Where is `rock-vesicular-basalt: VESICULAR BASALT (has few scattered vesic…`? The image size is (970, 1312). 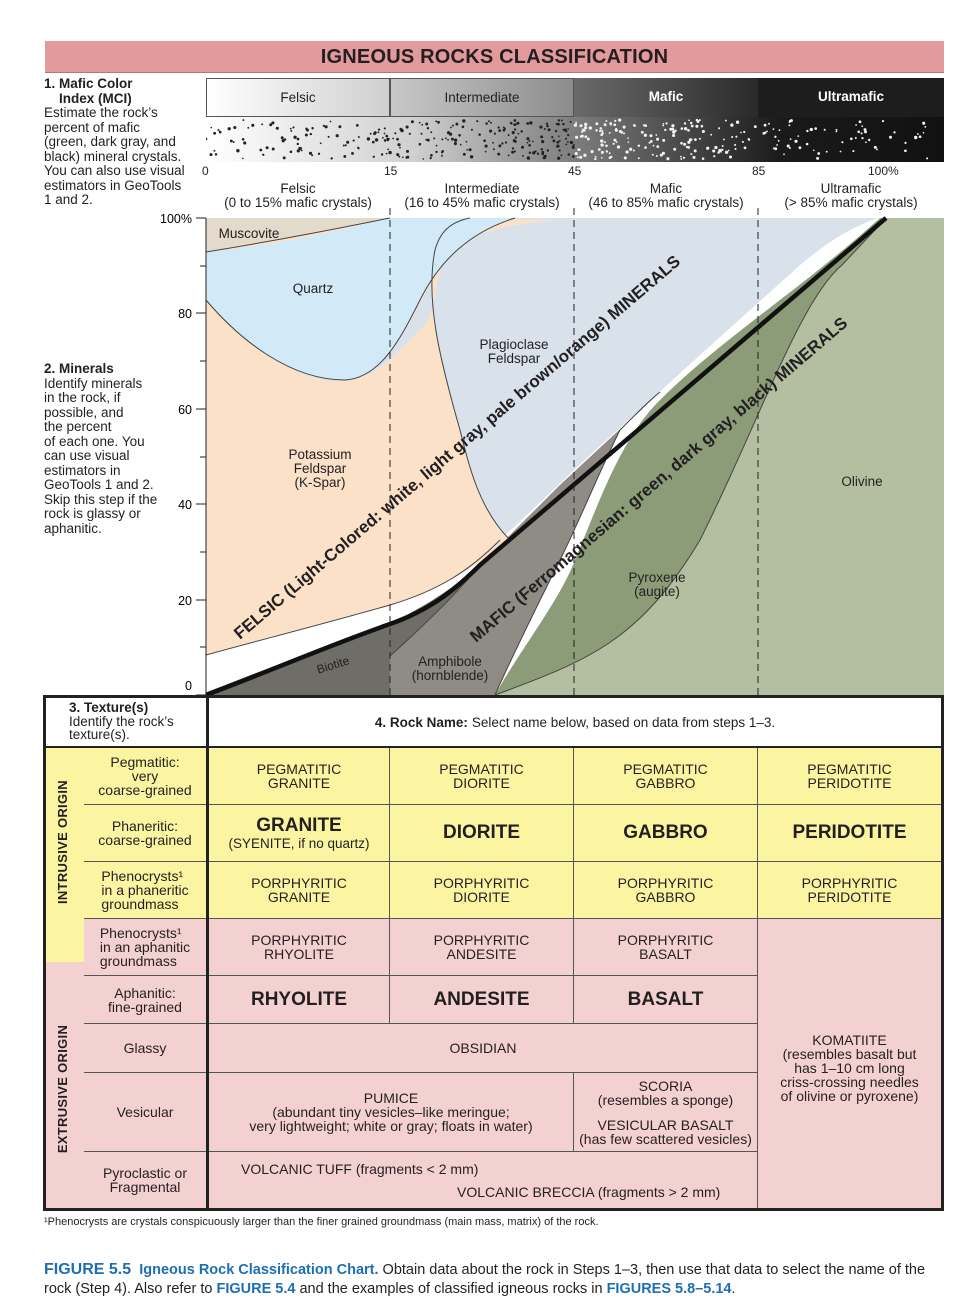 rock-vesicular-basalt: VESICULAR BASALT (has few scattered vesic… is located at coordinates (665, 1132).